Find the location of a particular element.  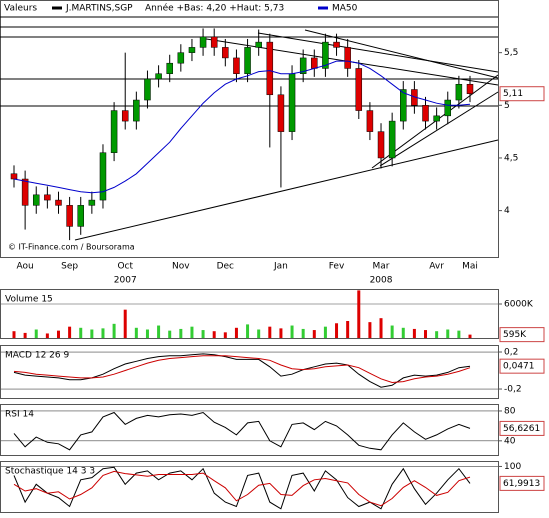

x-tick-label: Mai is located at coordinates (470, 267).